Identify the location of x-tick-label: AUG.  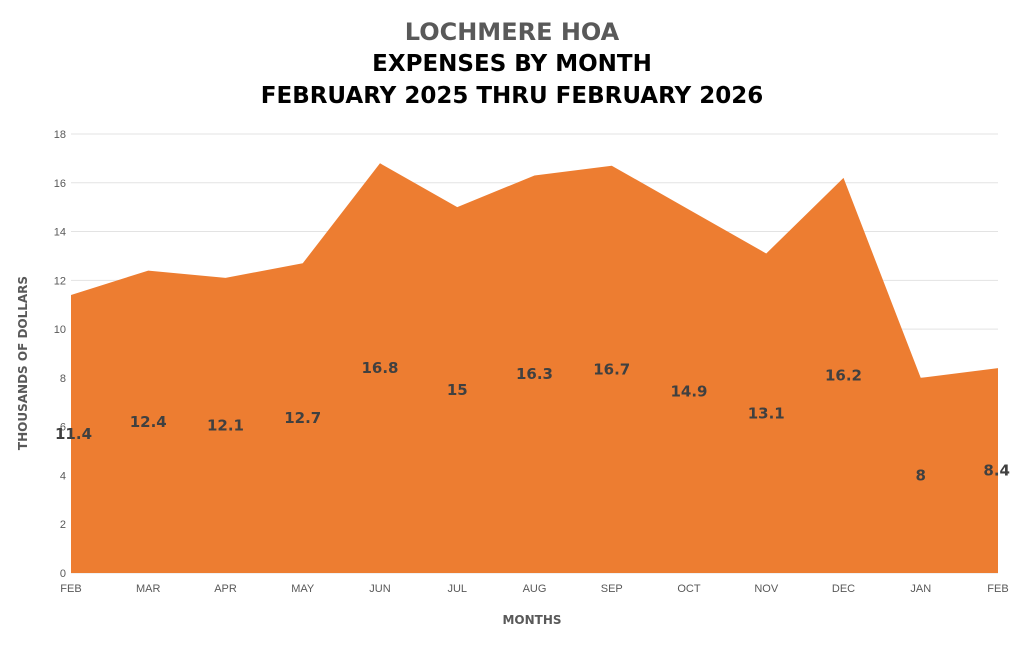
(535, 589).